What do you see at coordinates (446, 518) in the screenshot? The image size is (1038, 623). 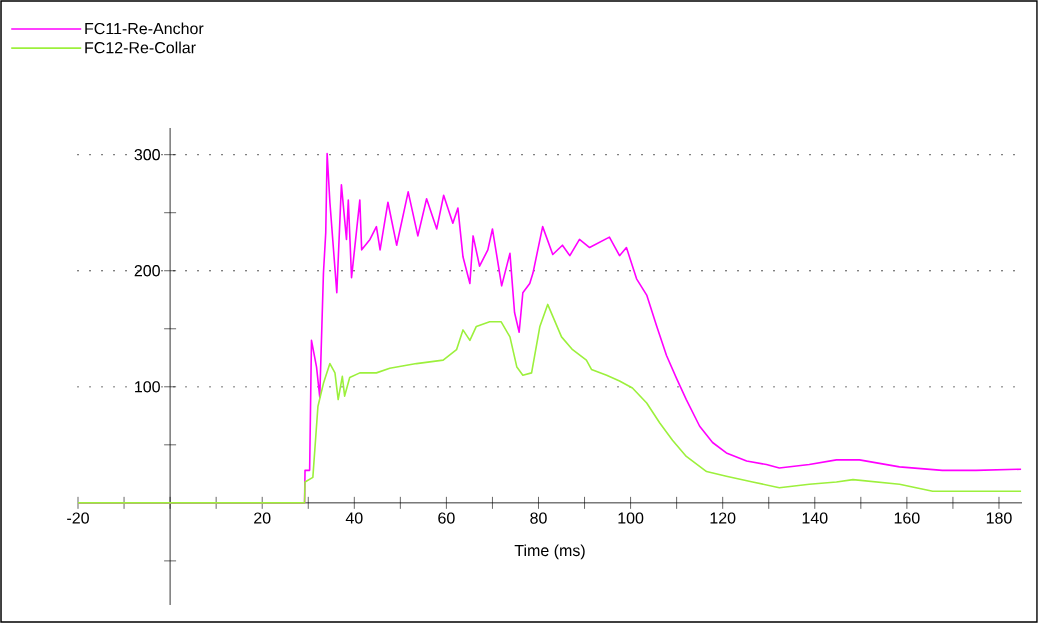 I see `x-tick-label: 60` at bounding box center [446, 518].